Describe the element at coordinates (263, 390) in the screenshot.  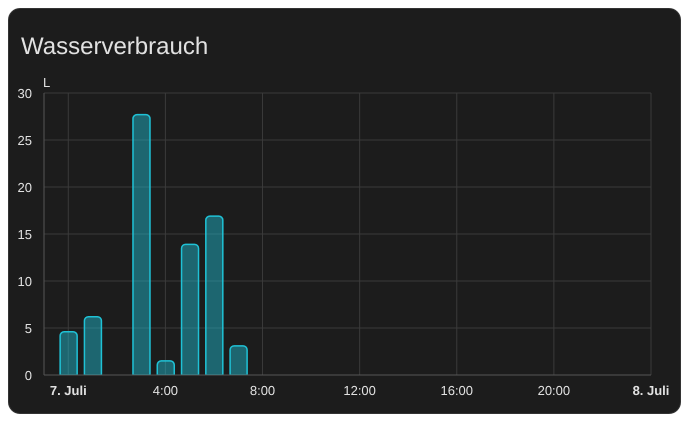
I see `x-tick-label: 8:00` at that location.